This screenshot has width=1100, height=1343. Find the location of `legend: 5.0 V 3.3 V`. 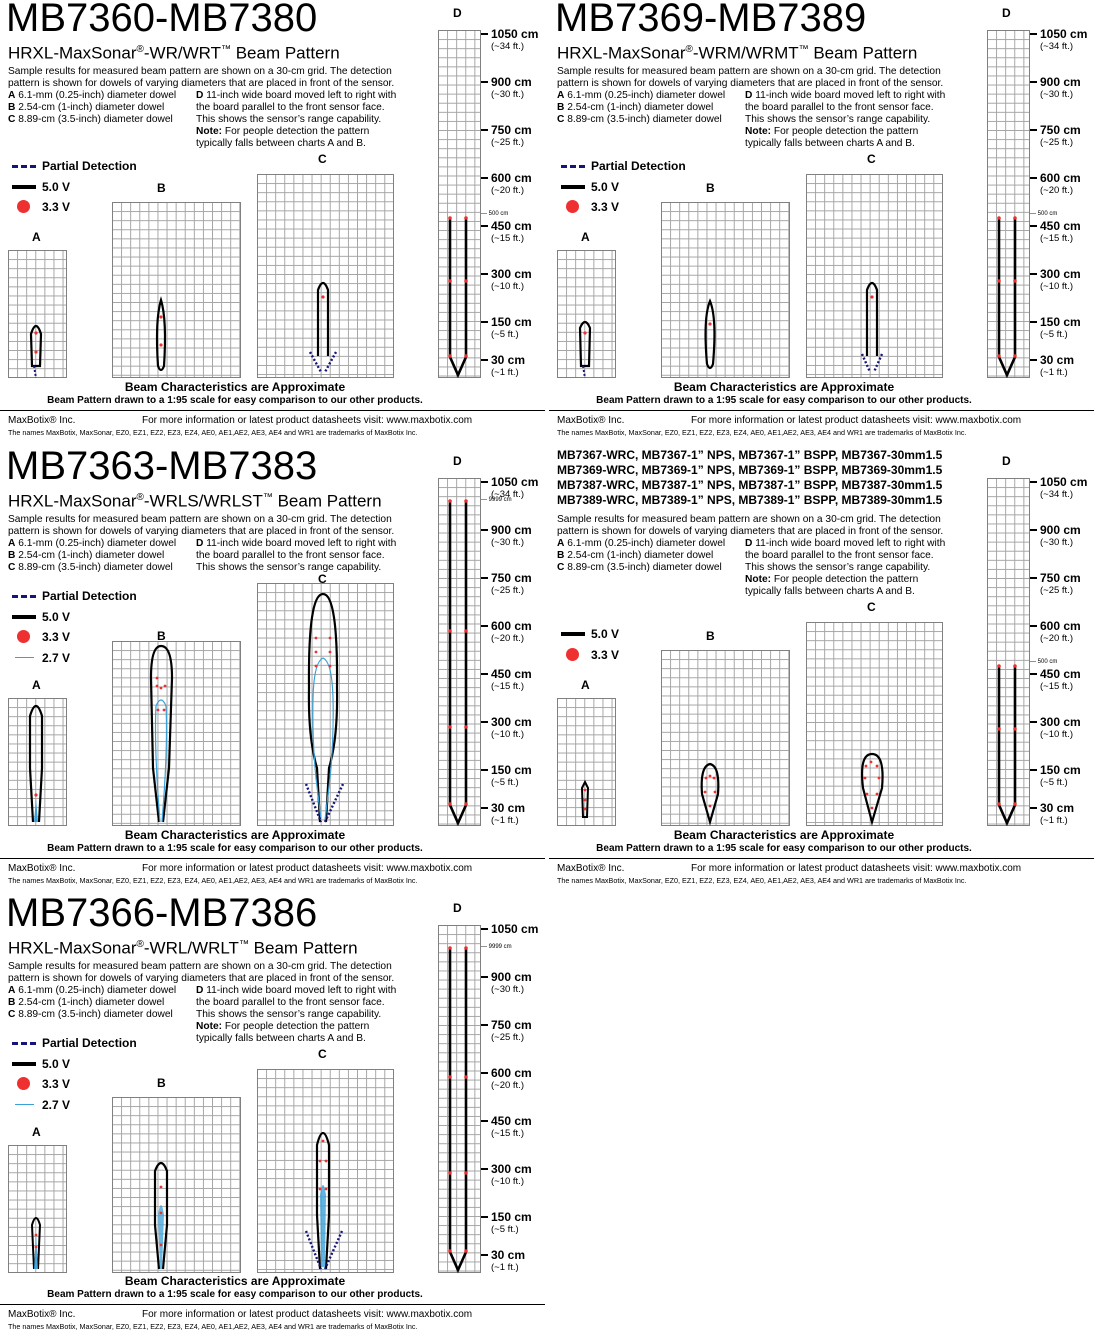

legend: 5.0 V 3.3 V is located at coordinates (590, 644).